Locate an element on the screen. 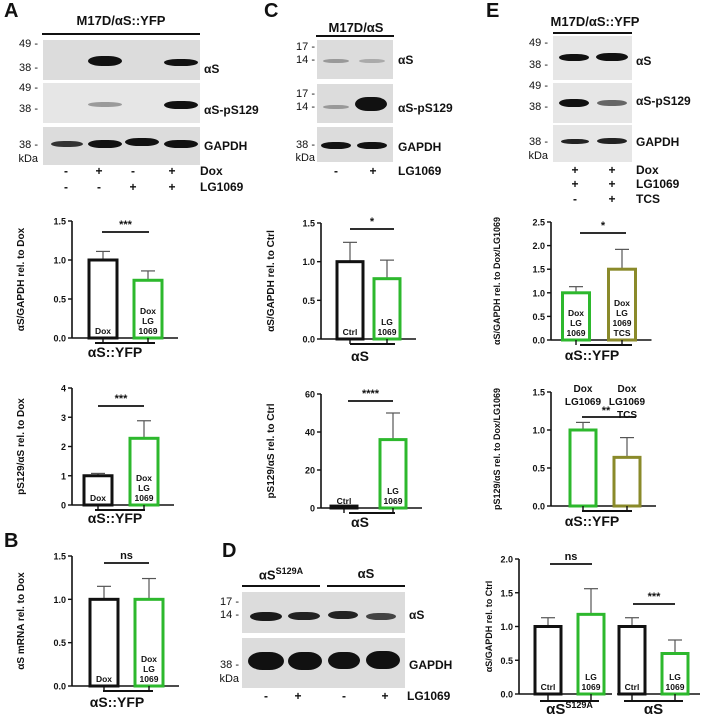 The image size is (704, 720). y-tick-label: 2.0 is located at coordinates (538, 246).